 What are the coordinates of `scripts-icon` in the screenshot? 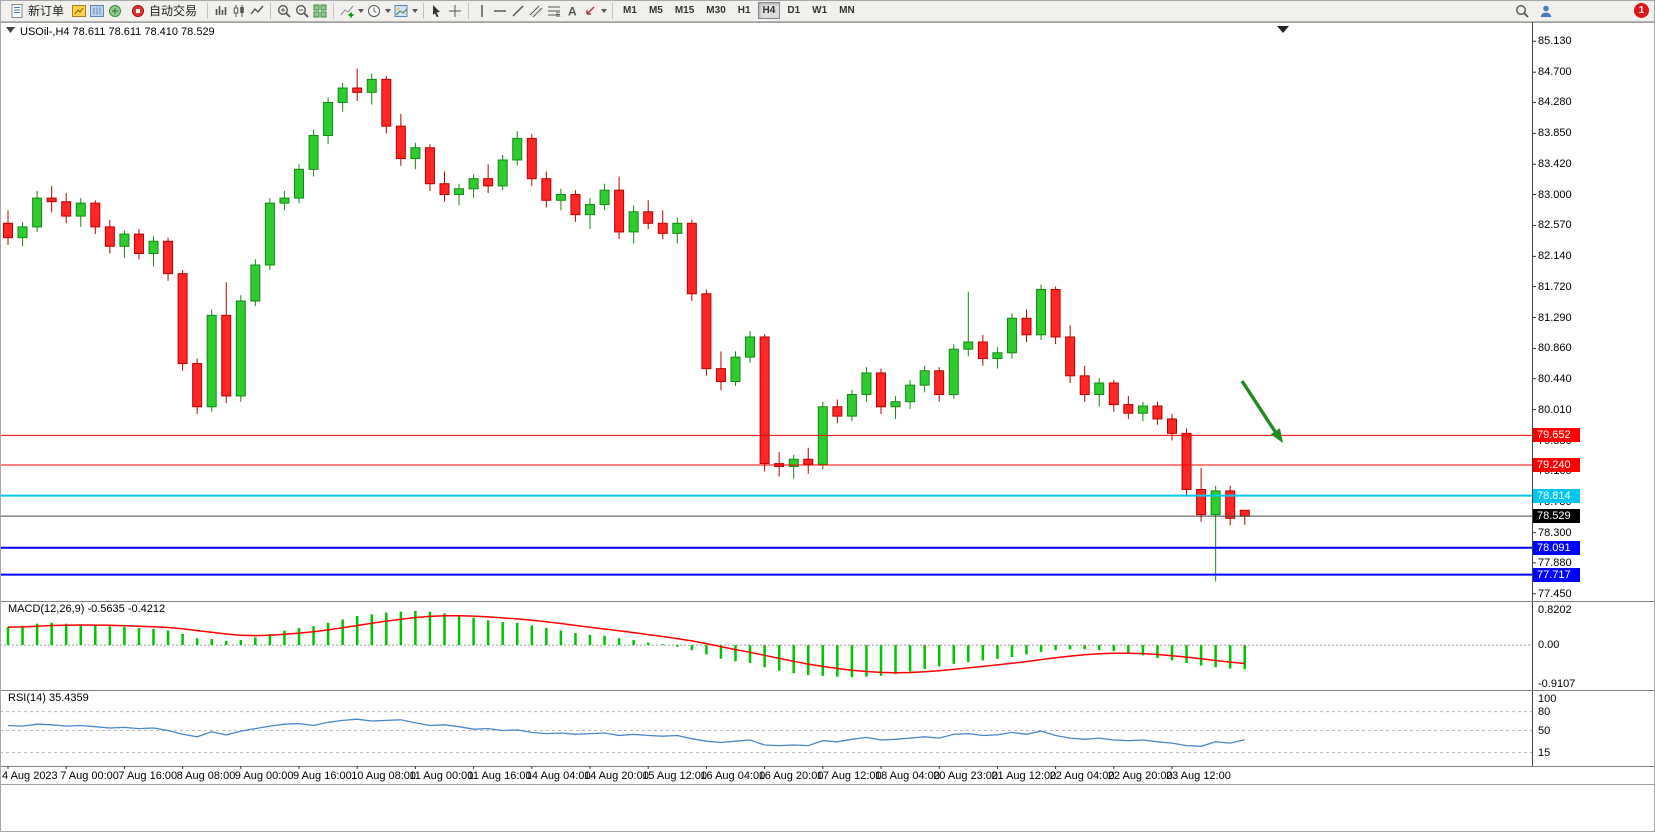 It's located at (115, 11).